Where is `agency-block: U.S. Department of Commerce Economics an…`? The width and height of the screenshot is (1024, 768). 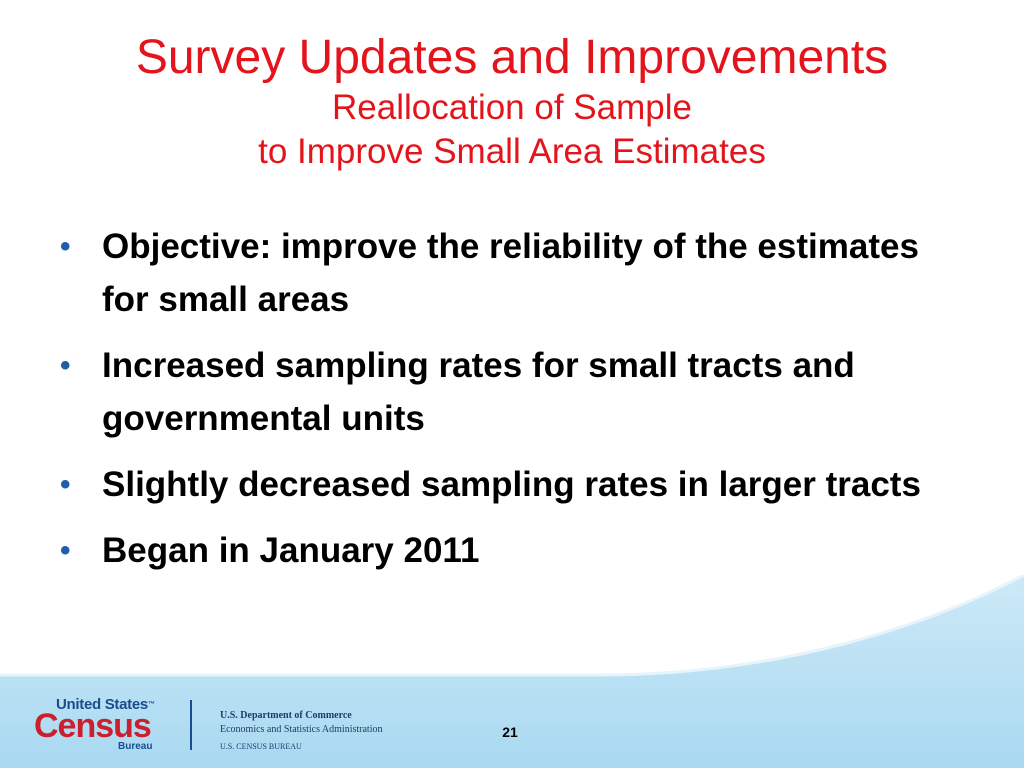
agency-block: U.S. Department of Commerce Economics an… is located at coordinates (301, 731).